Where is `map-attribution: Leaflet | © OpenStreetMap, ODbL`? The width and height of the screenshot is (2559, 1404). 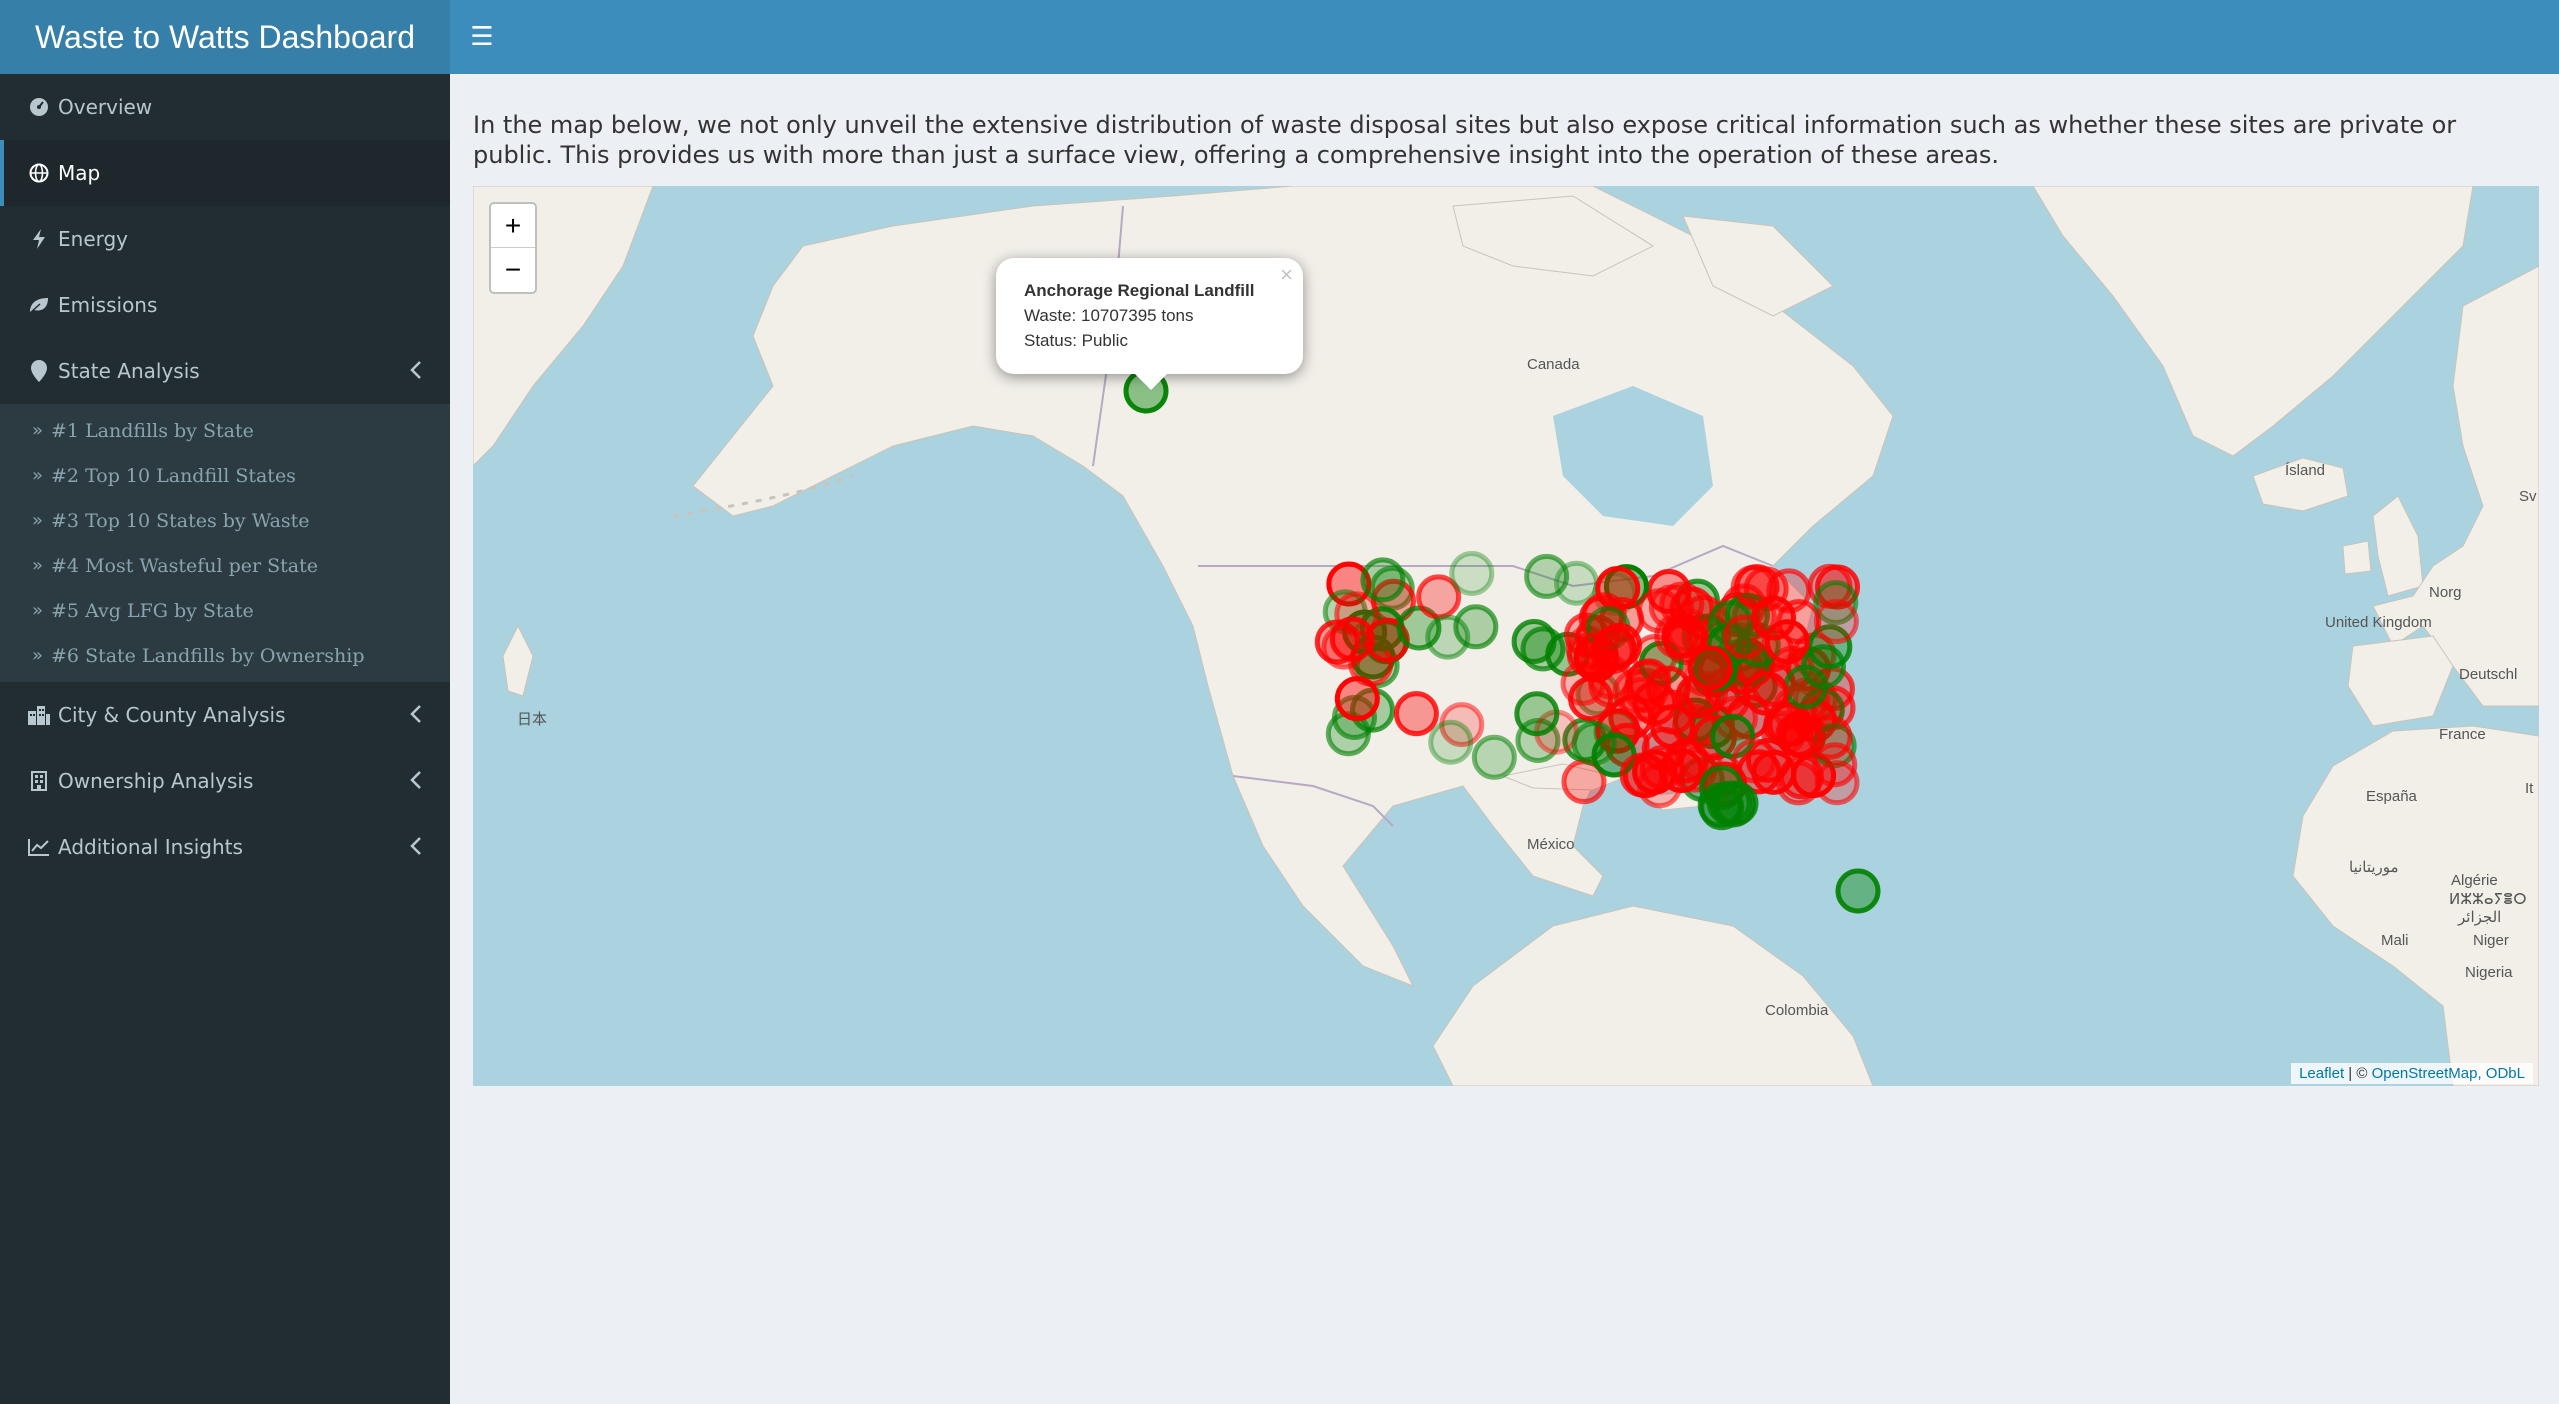 map-attribution: Leaflet | © OpenStreetMap, ODbL is located at coordinates (2412, 1073).